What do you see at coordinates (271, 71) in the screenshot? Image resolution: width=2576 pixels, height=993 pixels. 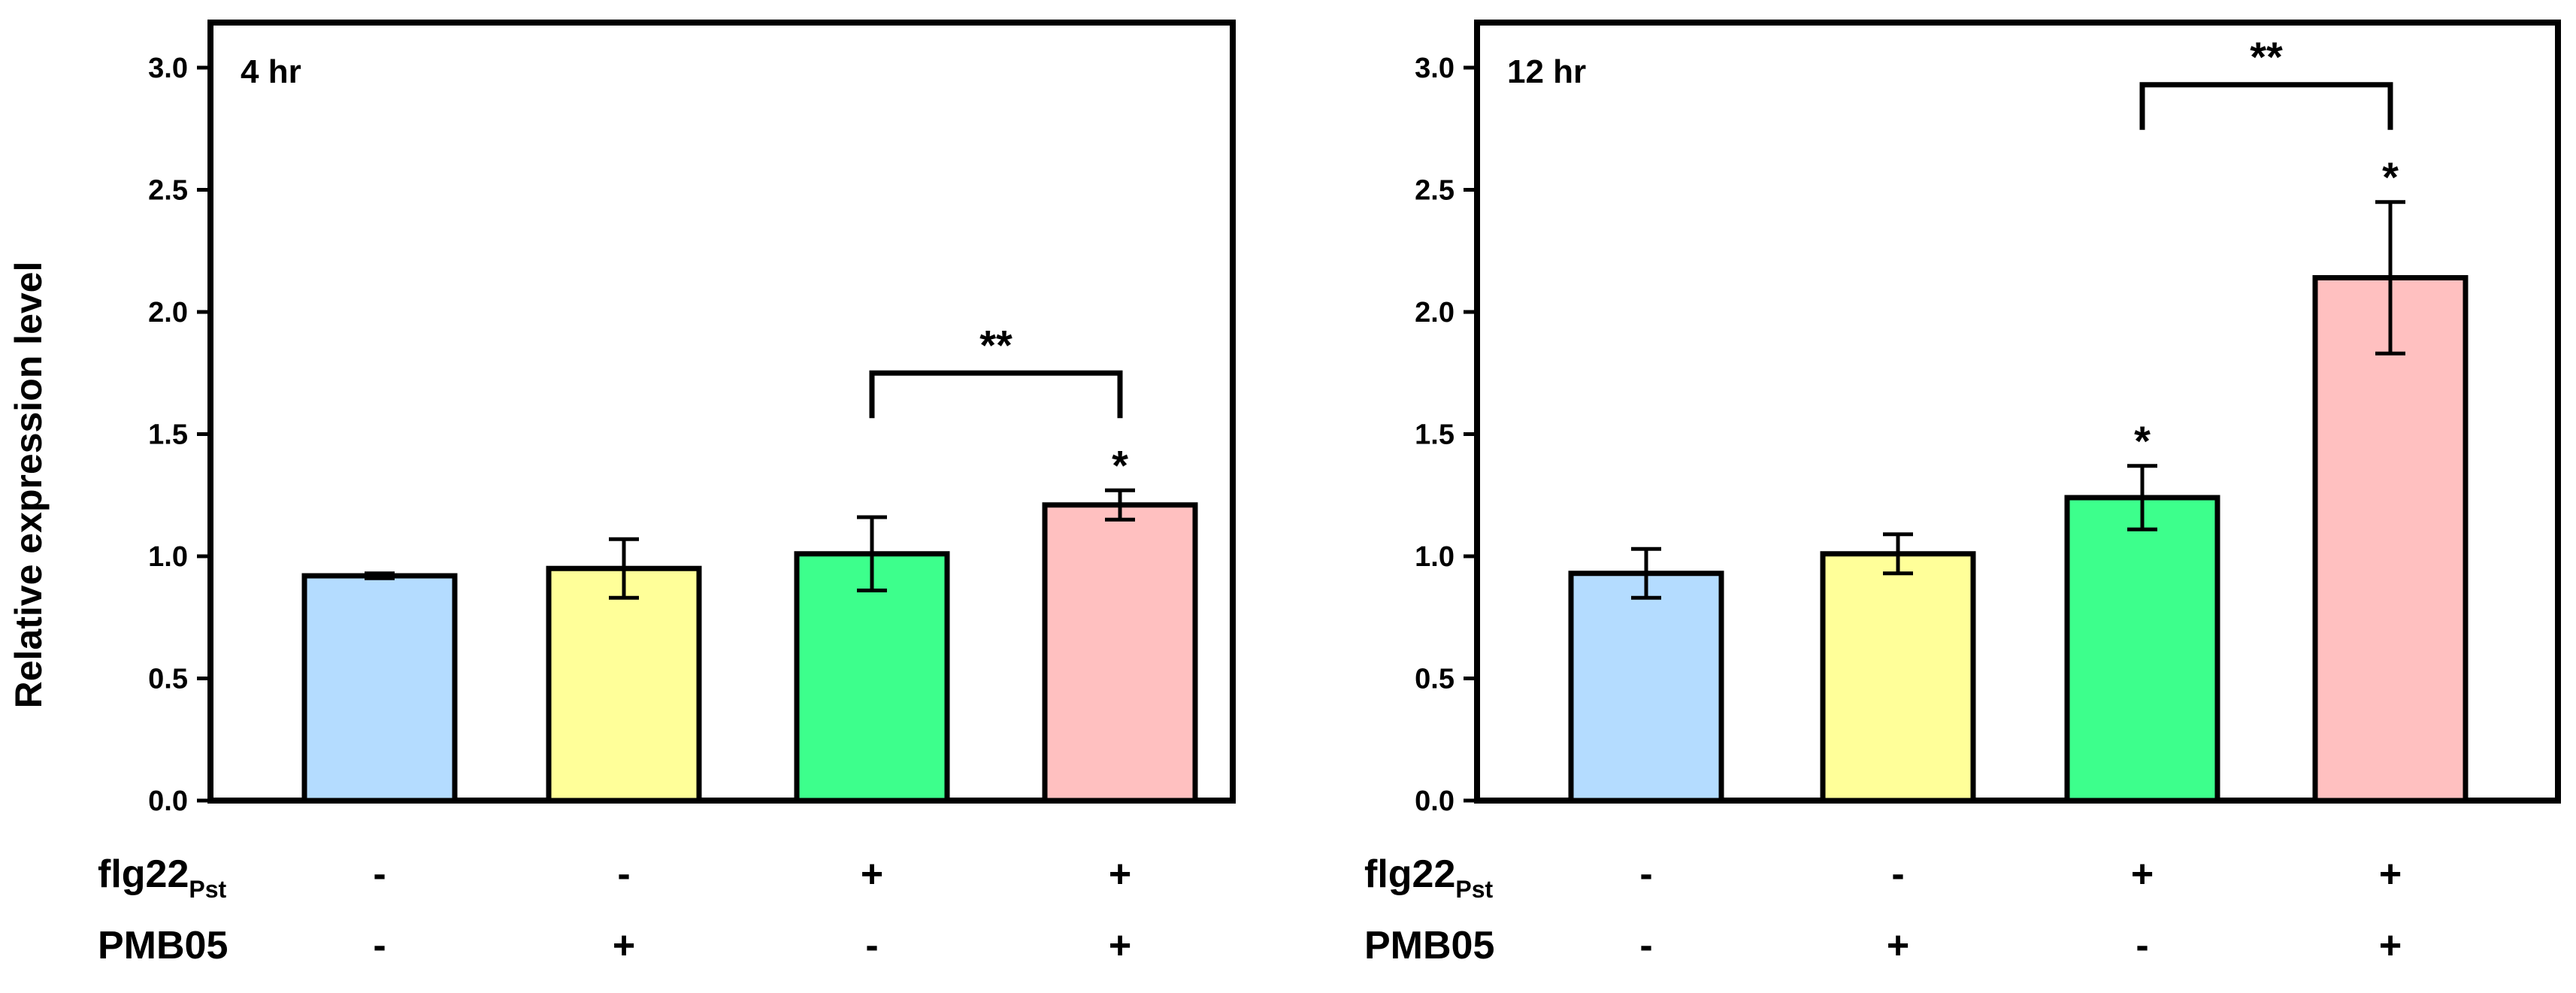 I see `panel-title: 4 hr` at bounding box center [271, 71].